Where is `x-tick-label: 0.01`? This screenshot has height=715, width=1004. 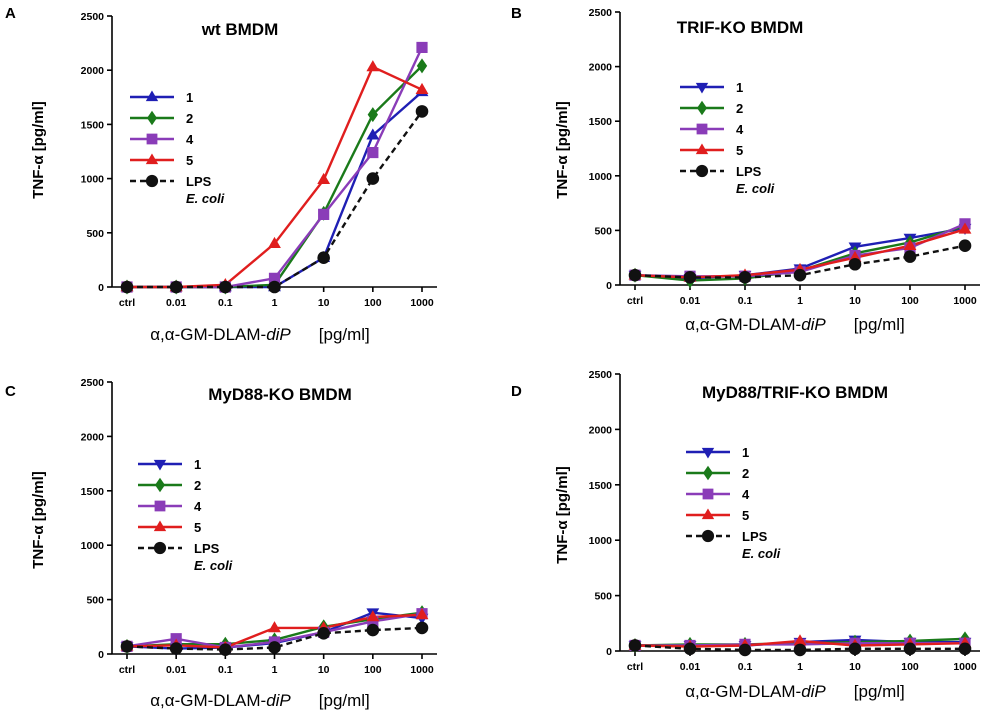
x-tick-label: 0.01 is located at coordinates (690, 301).